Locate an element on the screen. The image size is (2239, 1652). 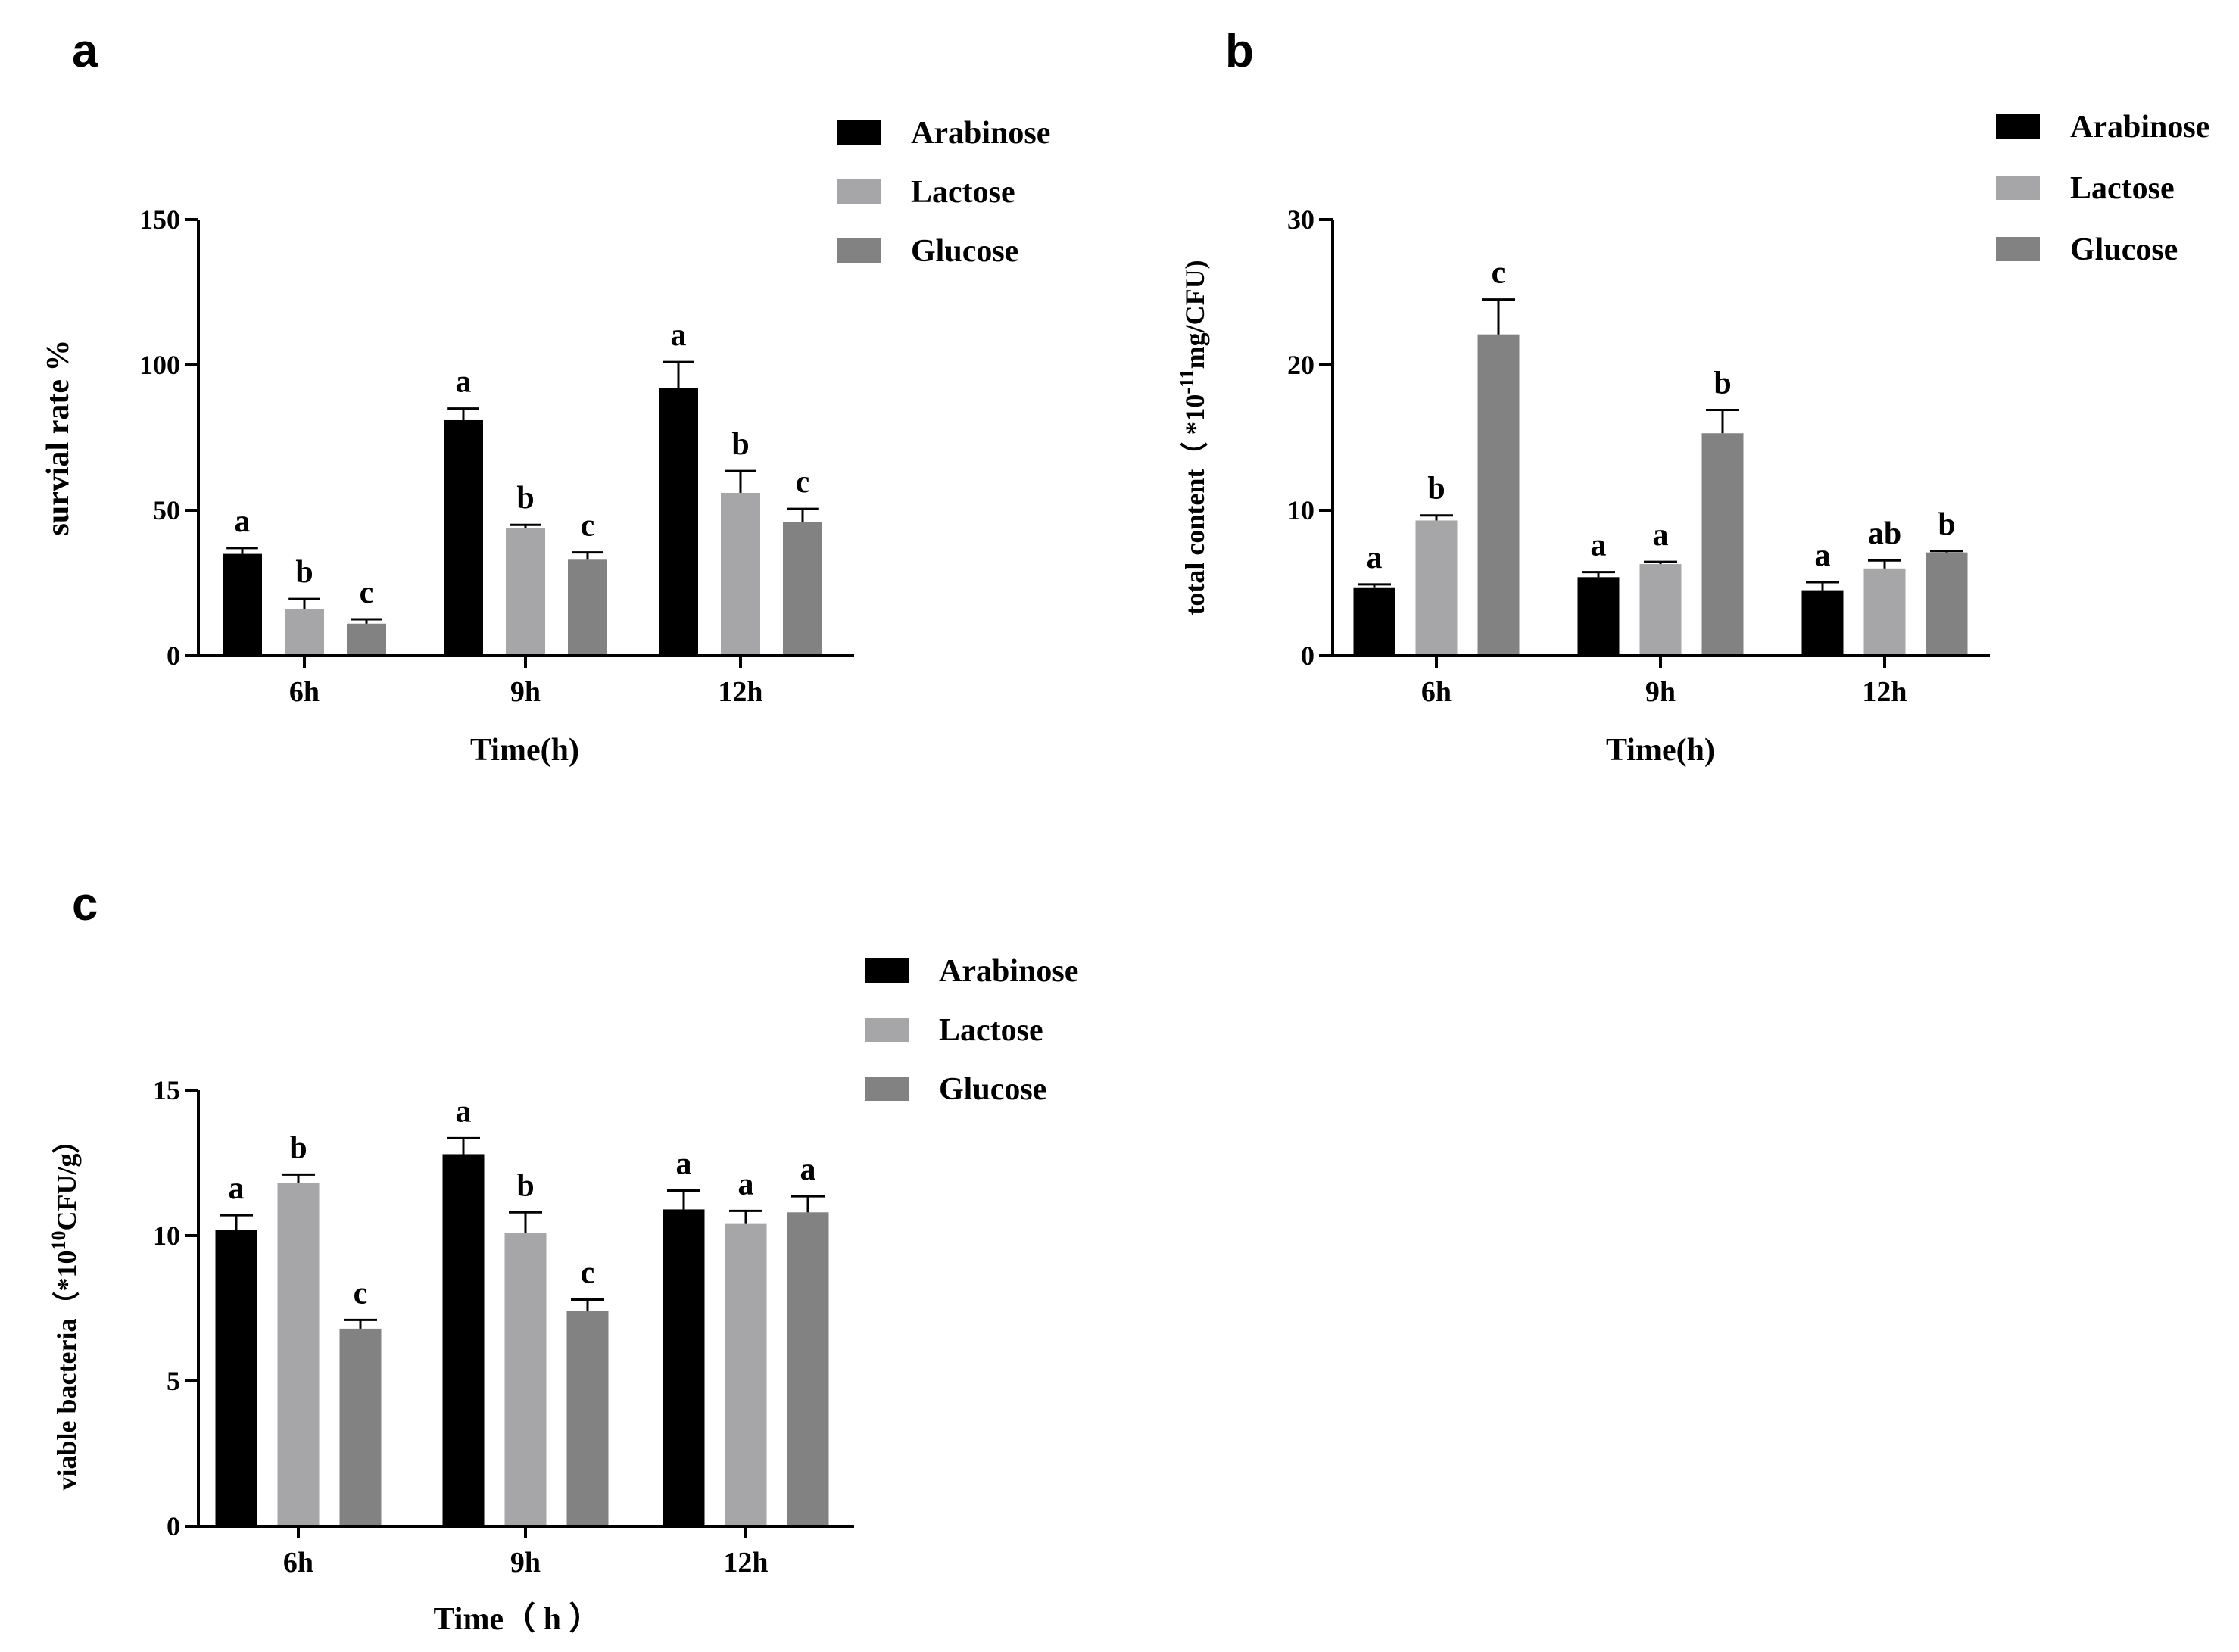
x-axis-title-b: Time(h) is located at coordinates (1660, 750).